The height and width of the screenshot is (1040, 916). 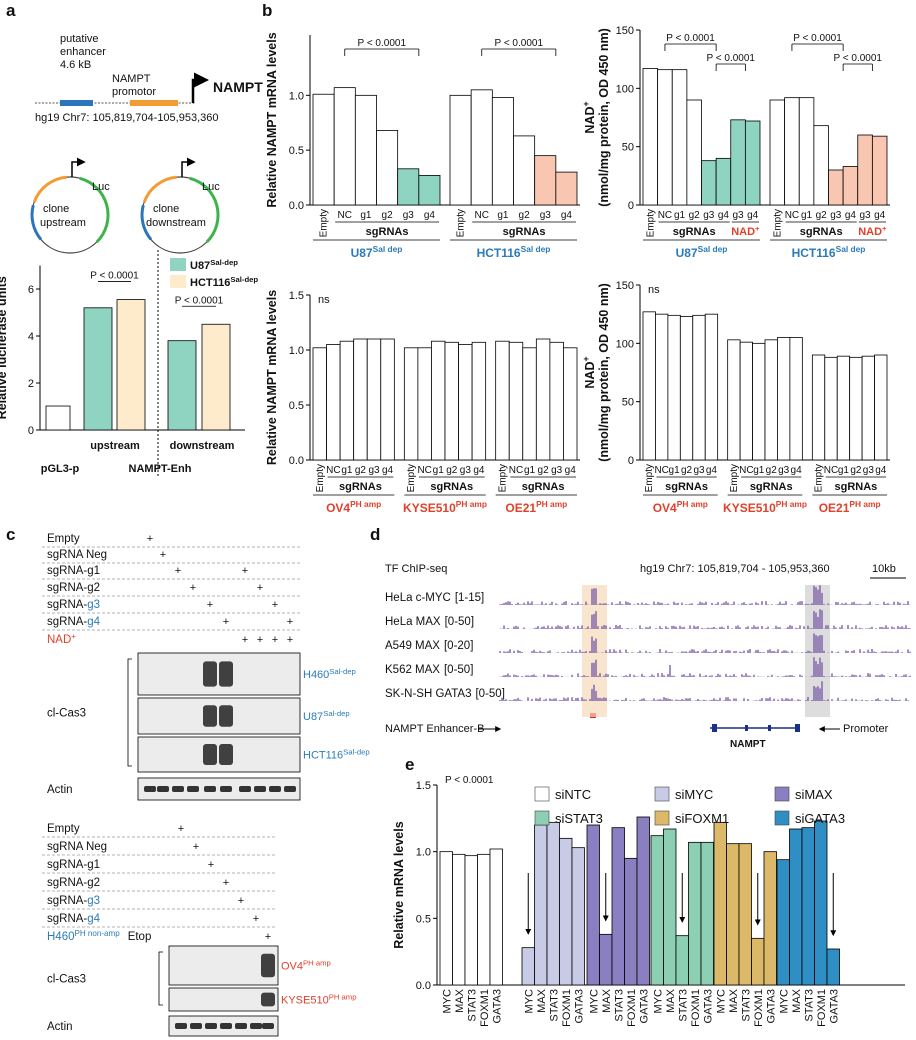 What do you see at coordinates (73, 883) in the screenshot?
I see `row-label: sgRNA-g2` at bounding box center [73, 883].